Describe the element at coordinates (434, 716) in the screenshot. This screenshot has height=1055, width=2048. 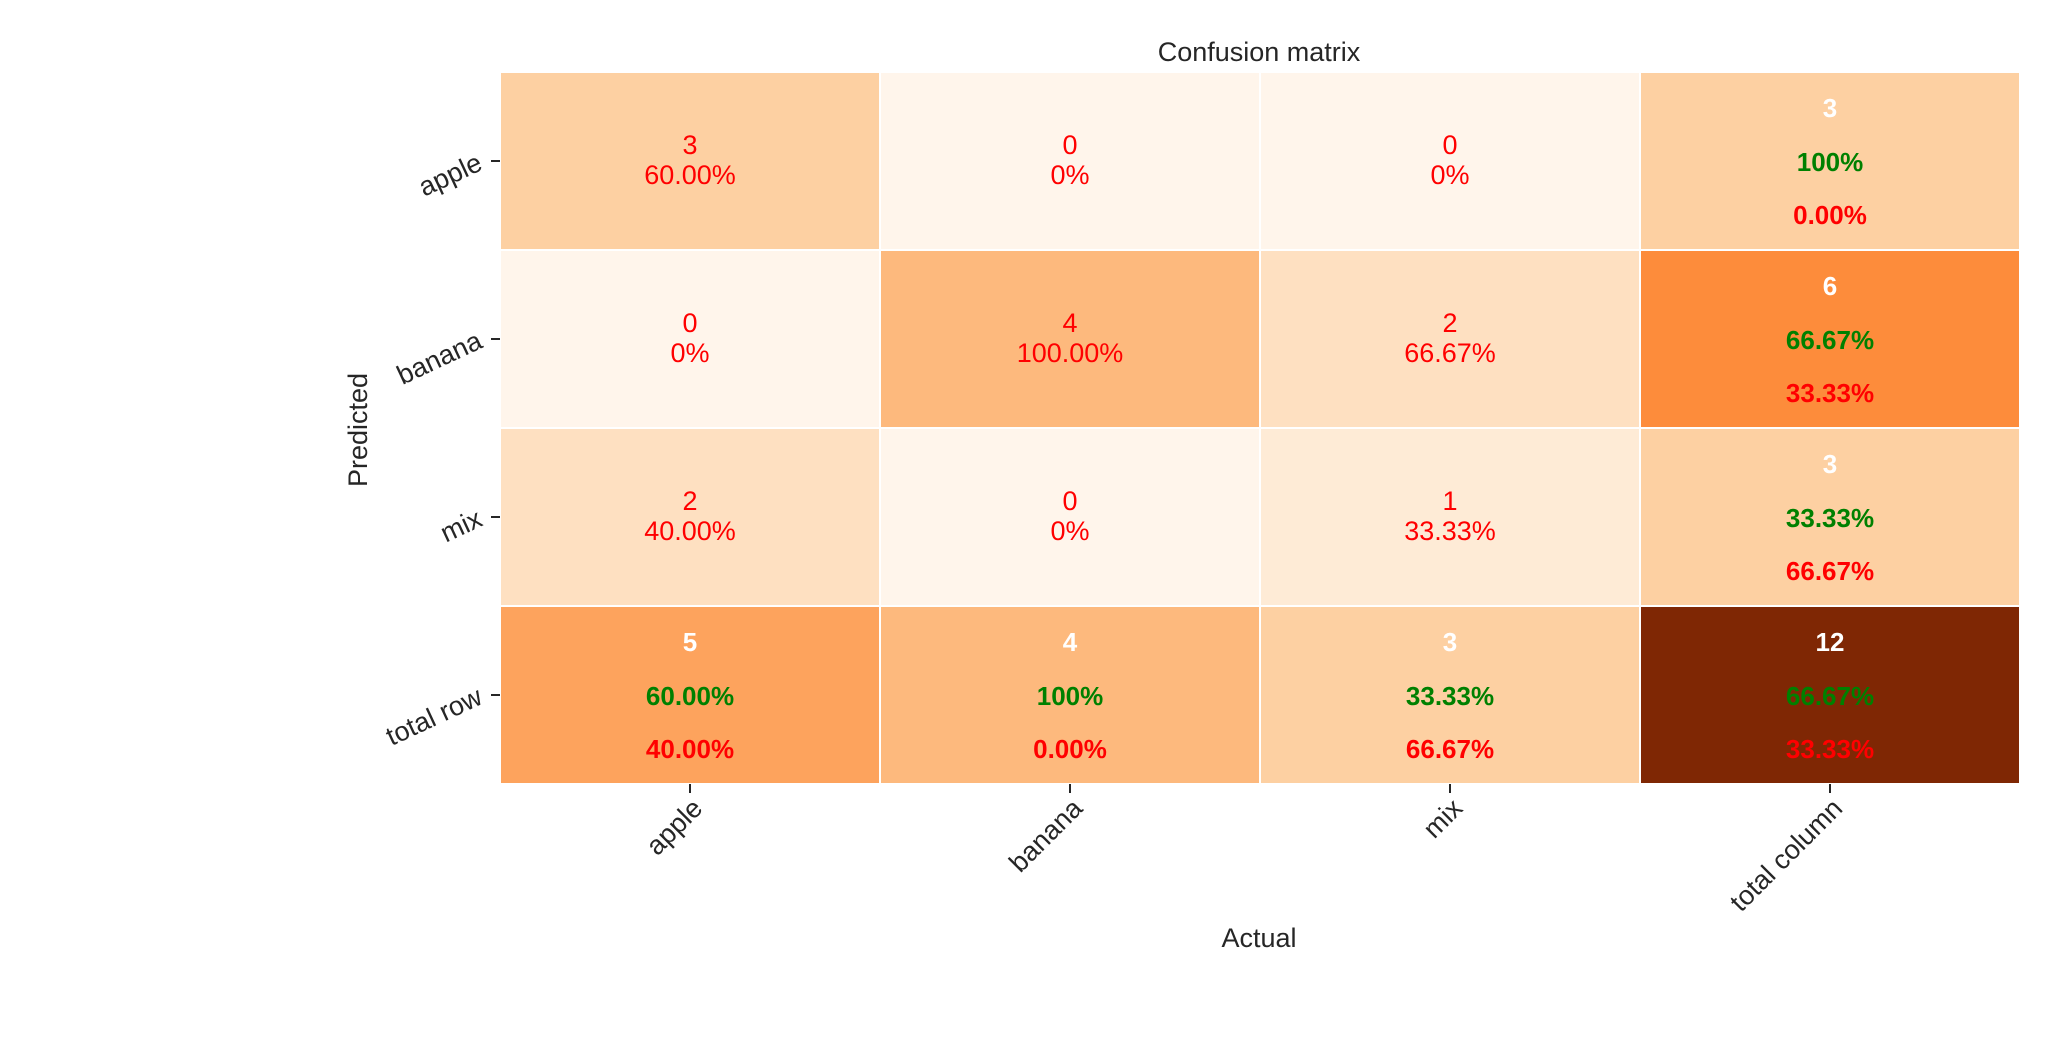
I see `y-tick-label: total row` at that location.